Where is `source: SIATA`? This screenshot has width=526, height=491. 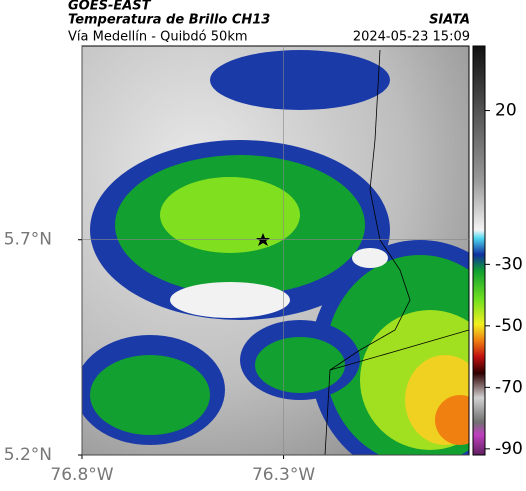 source: SIATA is located at coordinates (449, 20).